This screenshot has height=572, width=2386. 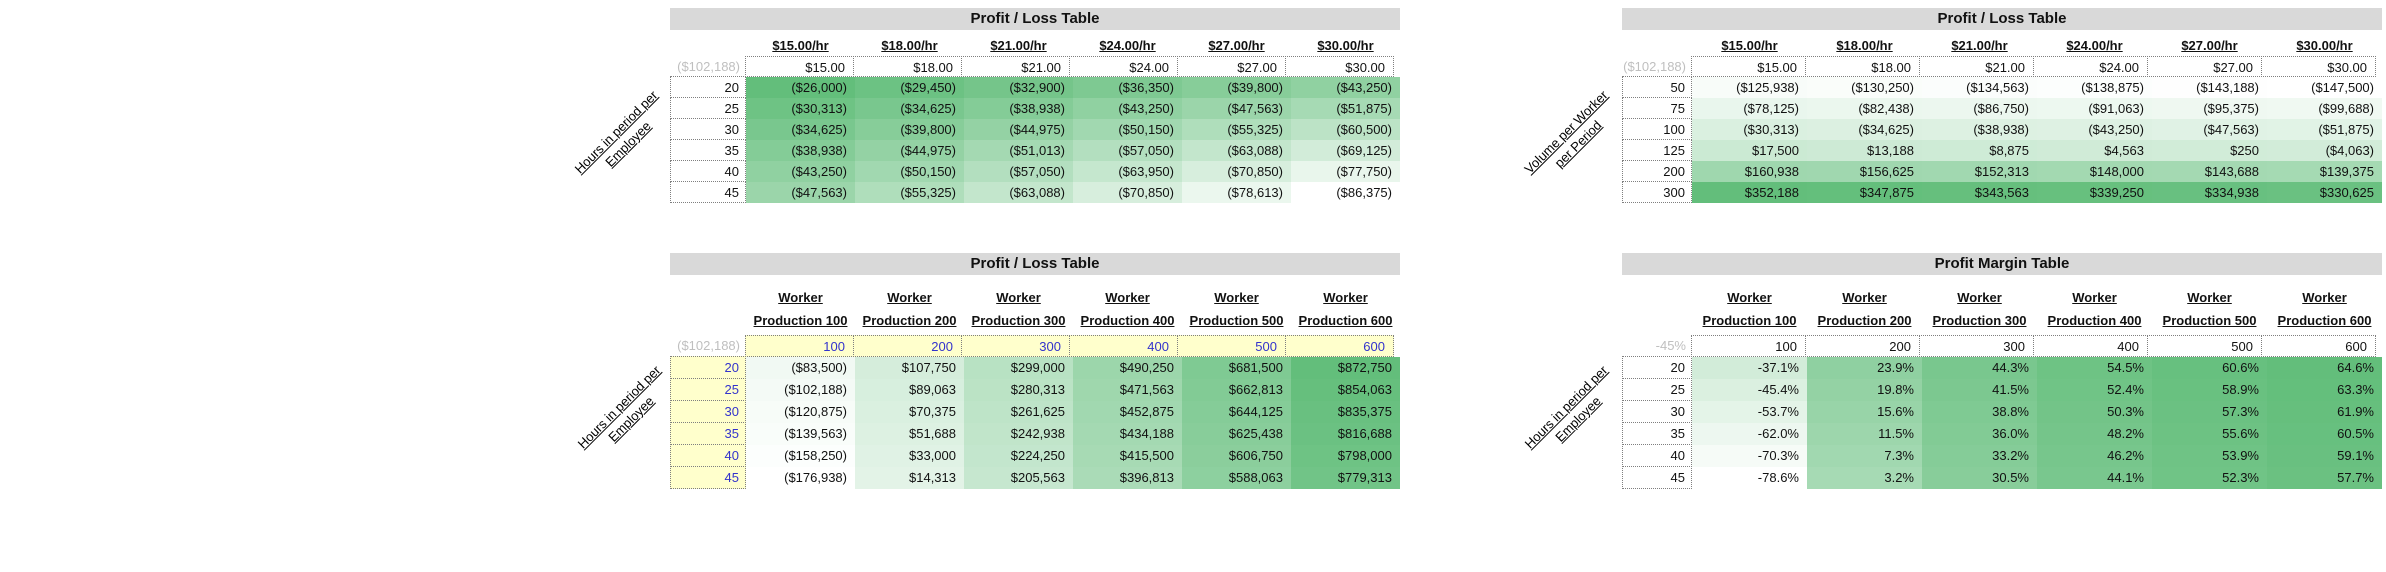 I want to click on data-cell: ($50,150), so click(x=1127, y=129).